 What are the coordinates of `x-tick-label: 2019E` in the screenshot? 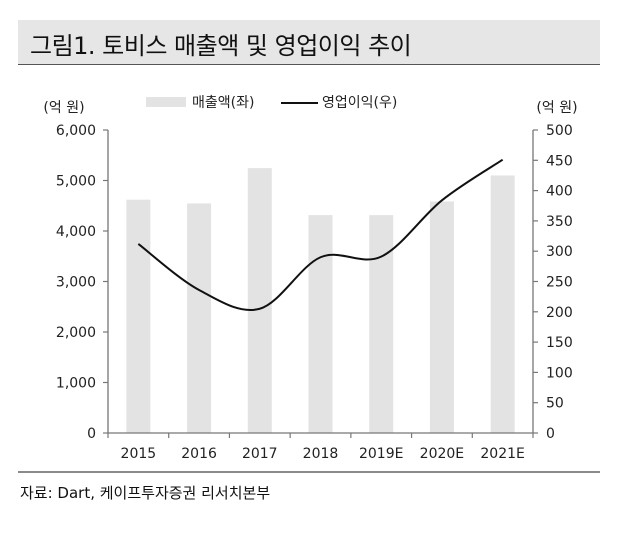 It's located at (381, 454).